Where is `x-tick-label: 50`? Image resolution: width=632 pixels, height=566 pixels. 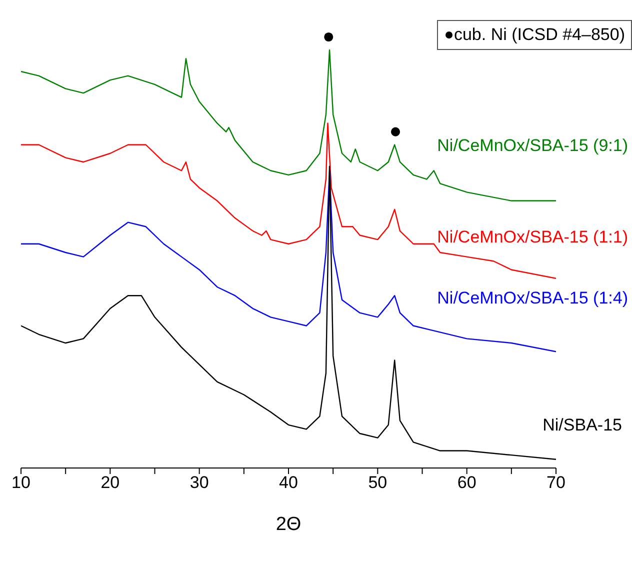 x-tick-label: 50 is located at coordinates (378, 482).